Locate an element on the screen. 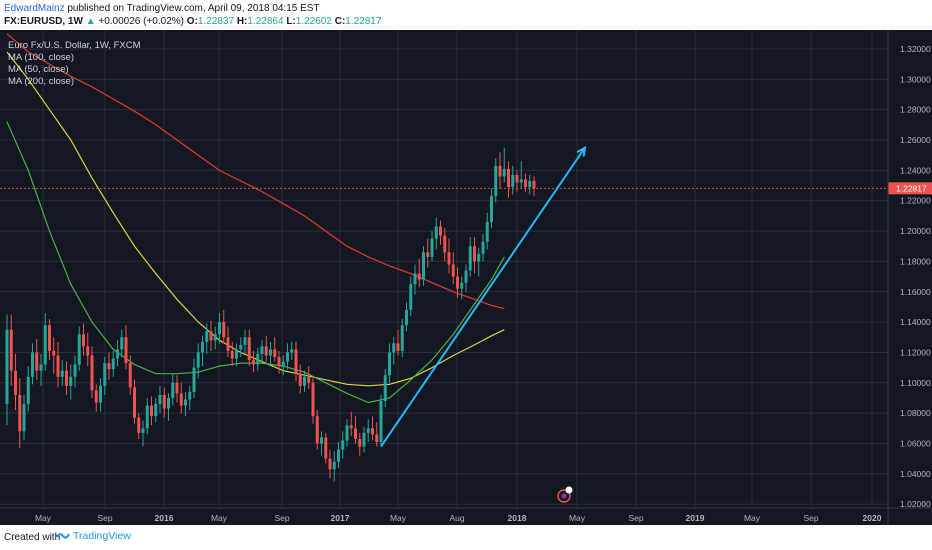 The image size is (932, 550). last-price-tag is located at coordinates (910, 188).